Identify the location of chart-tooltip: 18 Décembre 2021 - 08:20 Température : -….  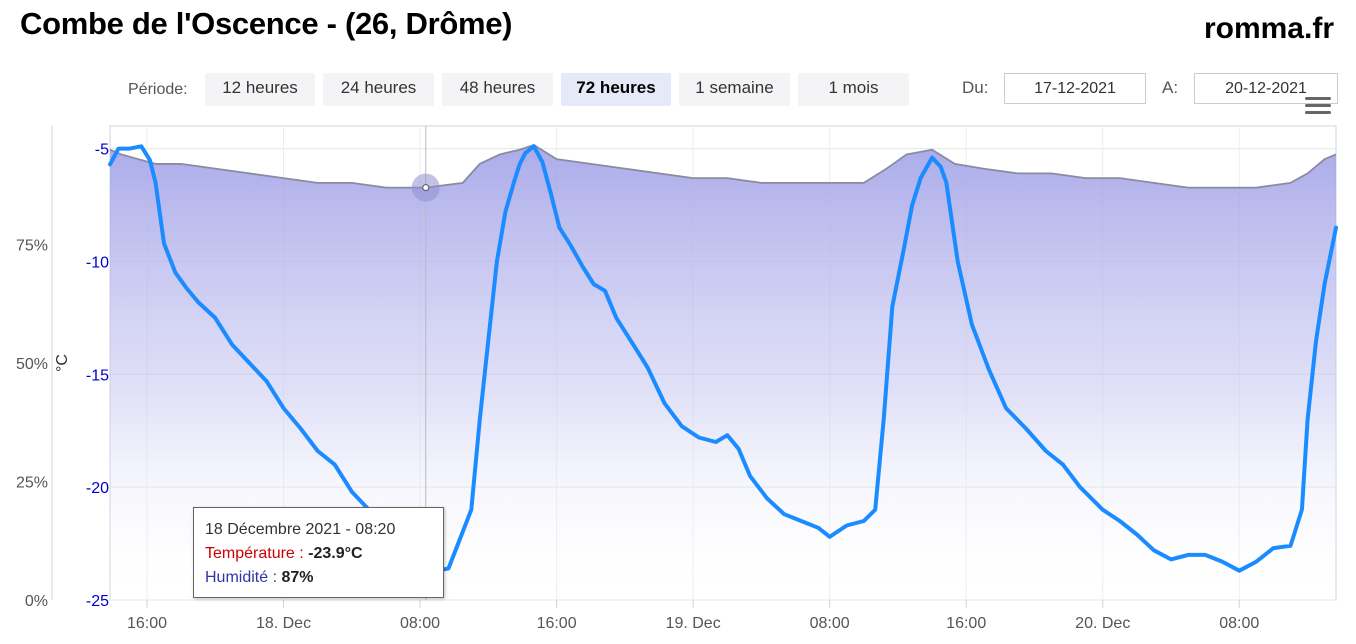
(318, 552).